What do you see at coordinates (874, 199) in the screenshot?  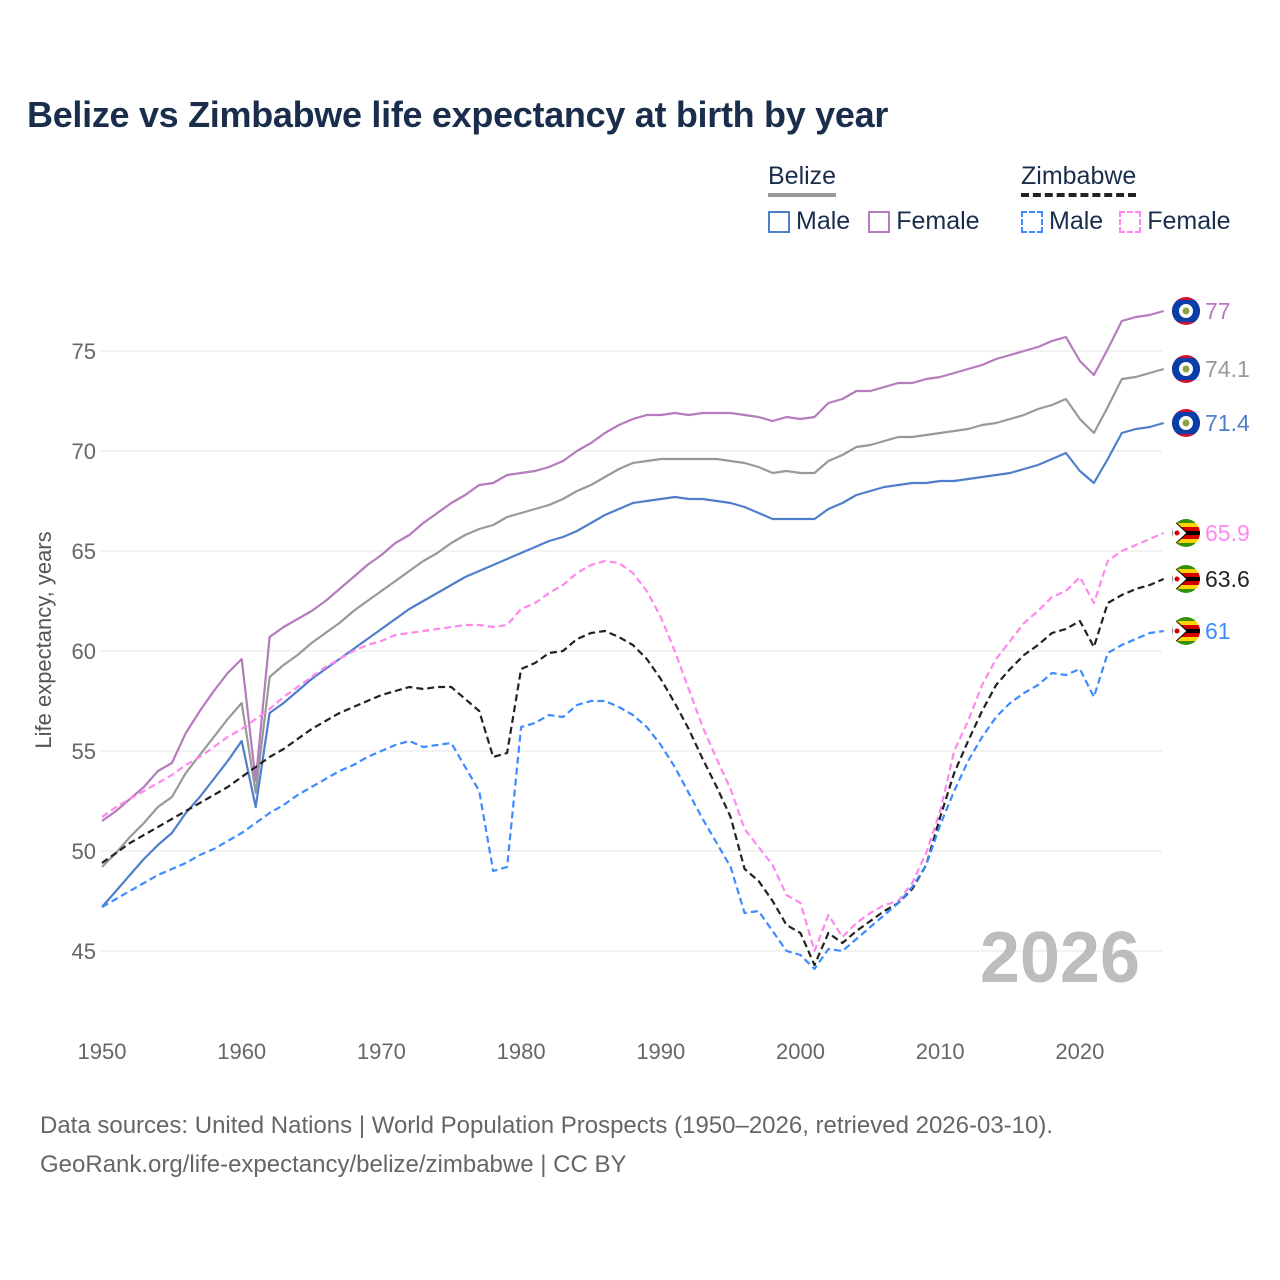 I see `legend-belize: Belize Male Female` at bounding box center [874, 199].